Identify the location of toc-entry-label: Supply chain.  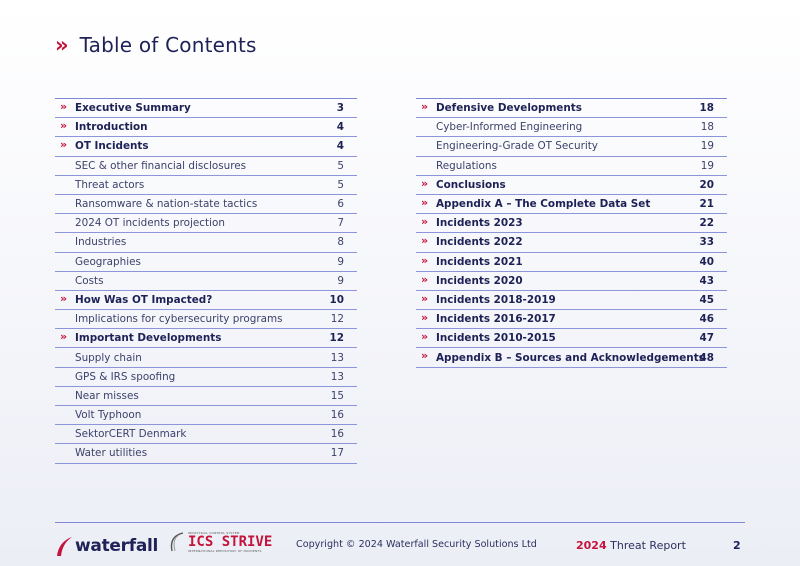
(108, 357).